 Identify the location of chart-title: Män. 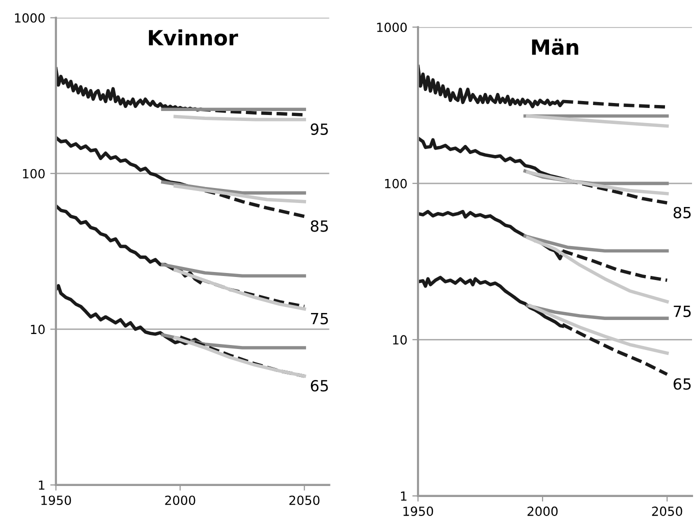
(555, 46).